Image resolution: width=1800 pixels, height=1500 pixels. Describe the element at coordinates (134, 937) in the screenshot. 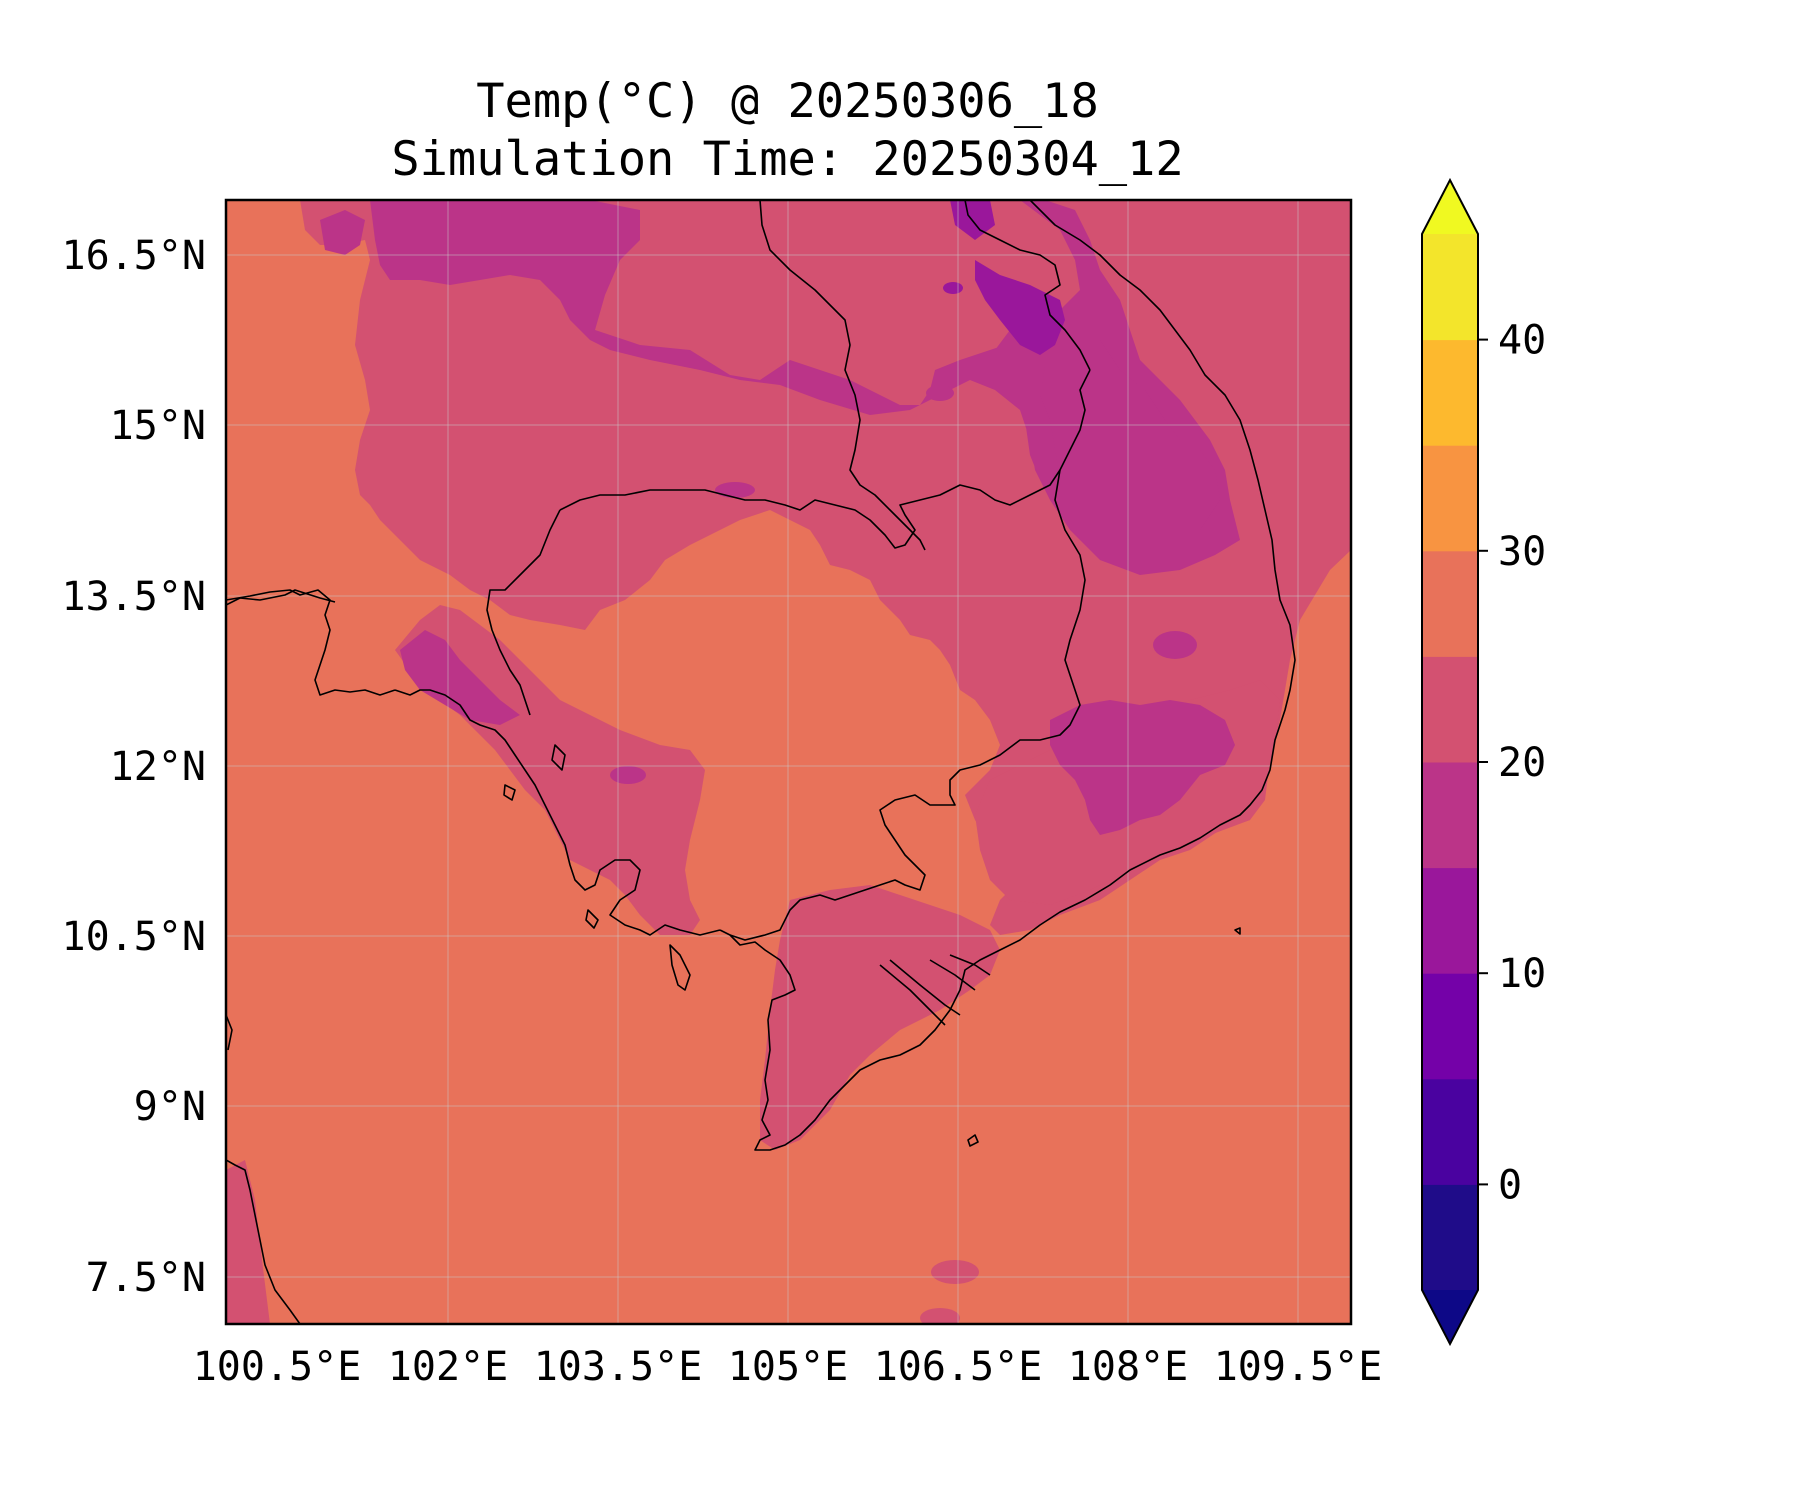

I see `y-tick-label: 10.5°N` at that location.